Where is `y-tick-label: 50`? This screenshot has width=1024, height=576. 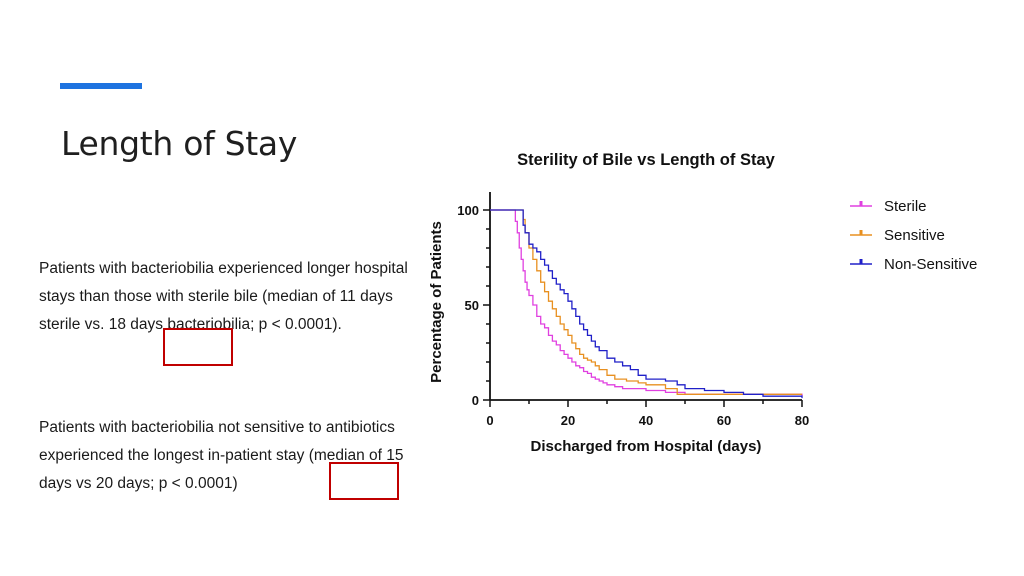 y-tick-label: 50 is located at coordinates (472, 305).